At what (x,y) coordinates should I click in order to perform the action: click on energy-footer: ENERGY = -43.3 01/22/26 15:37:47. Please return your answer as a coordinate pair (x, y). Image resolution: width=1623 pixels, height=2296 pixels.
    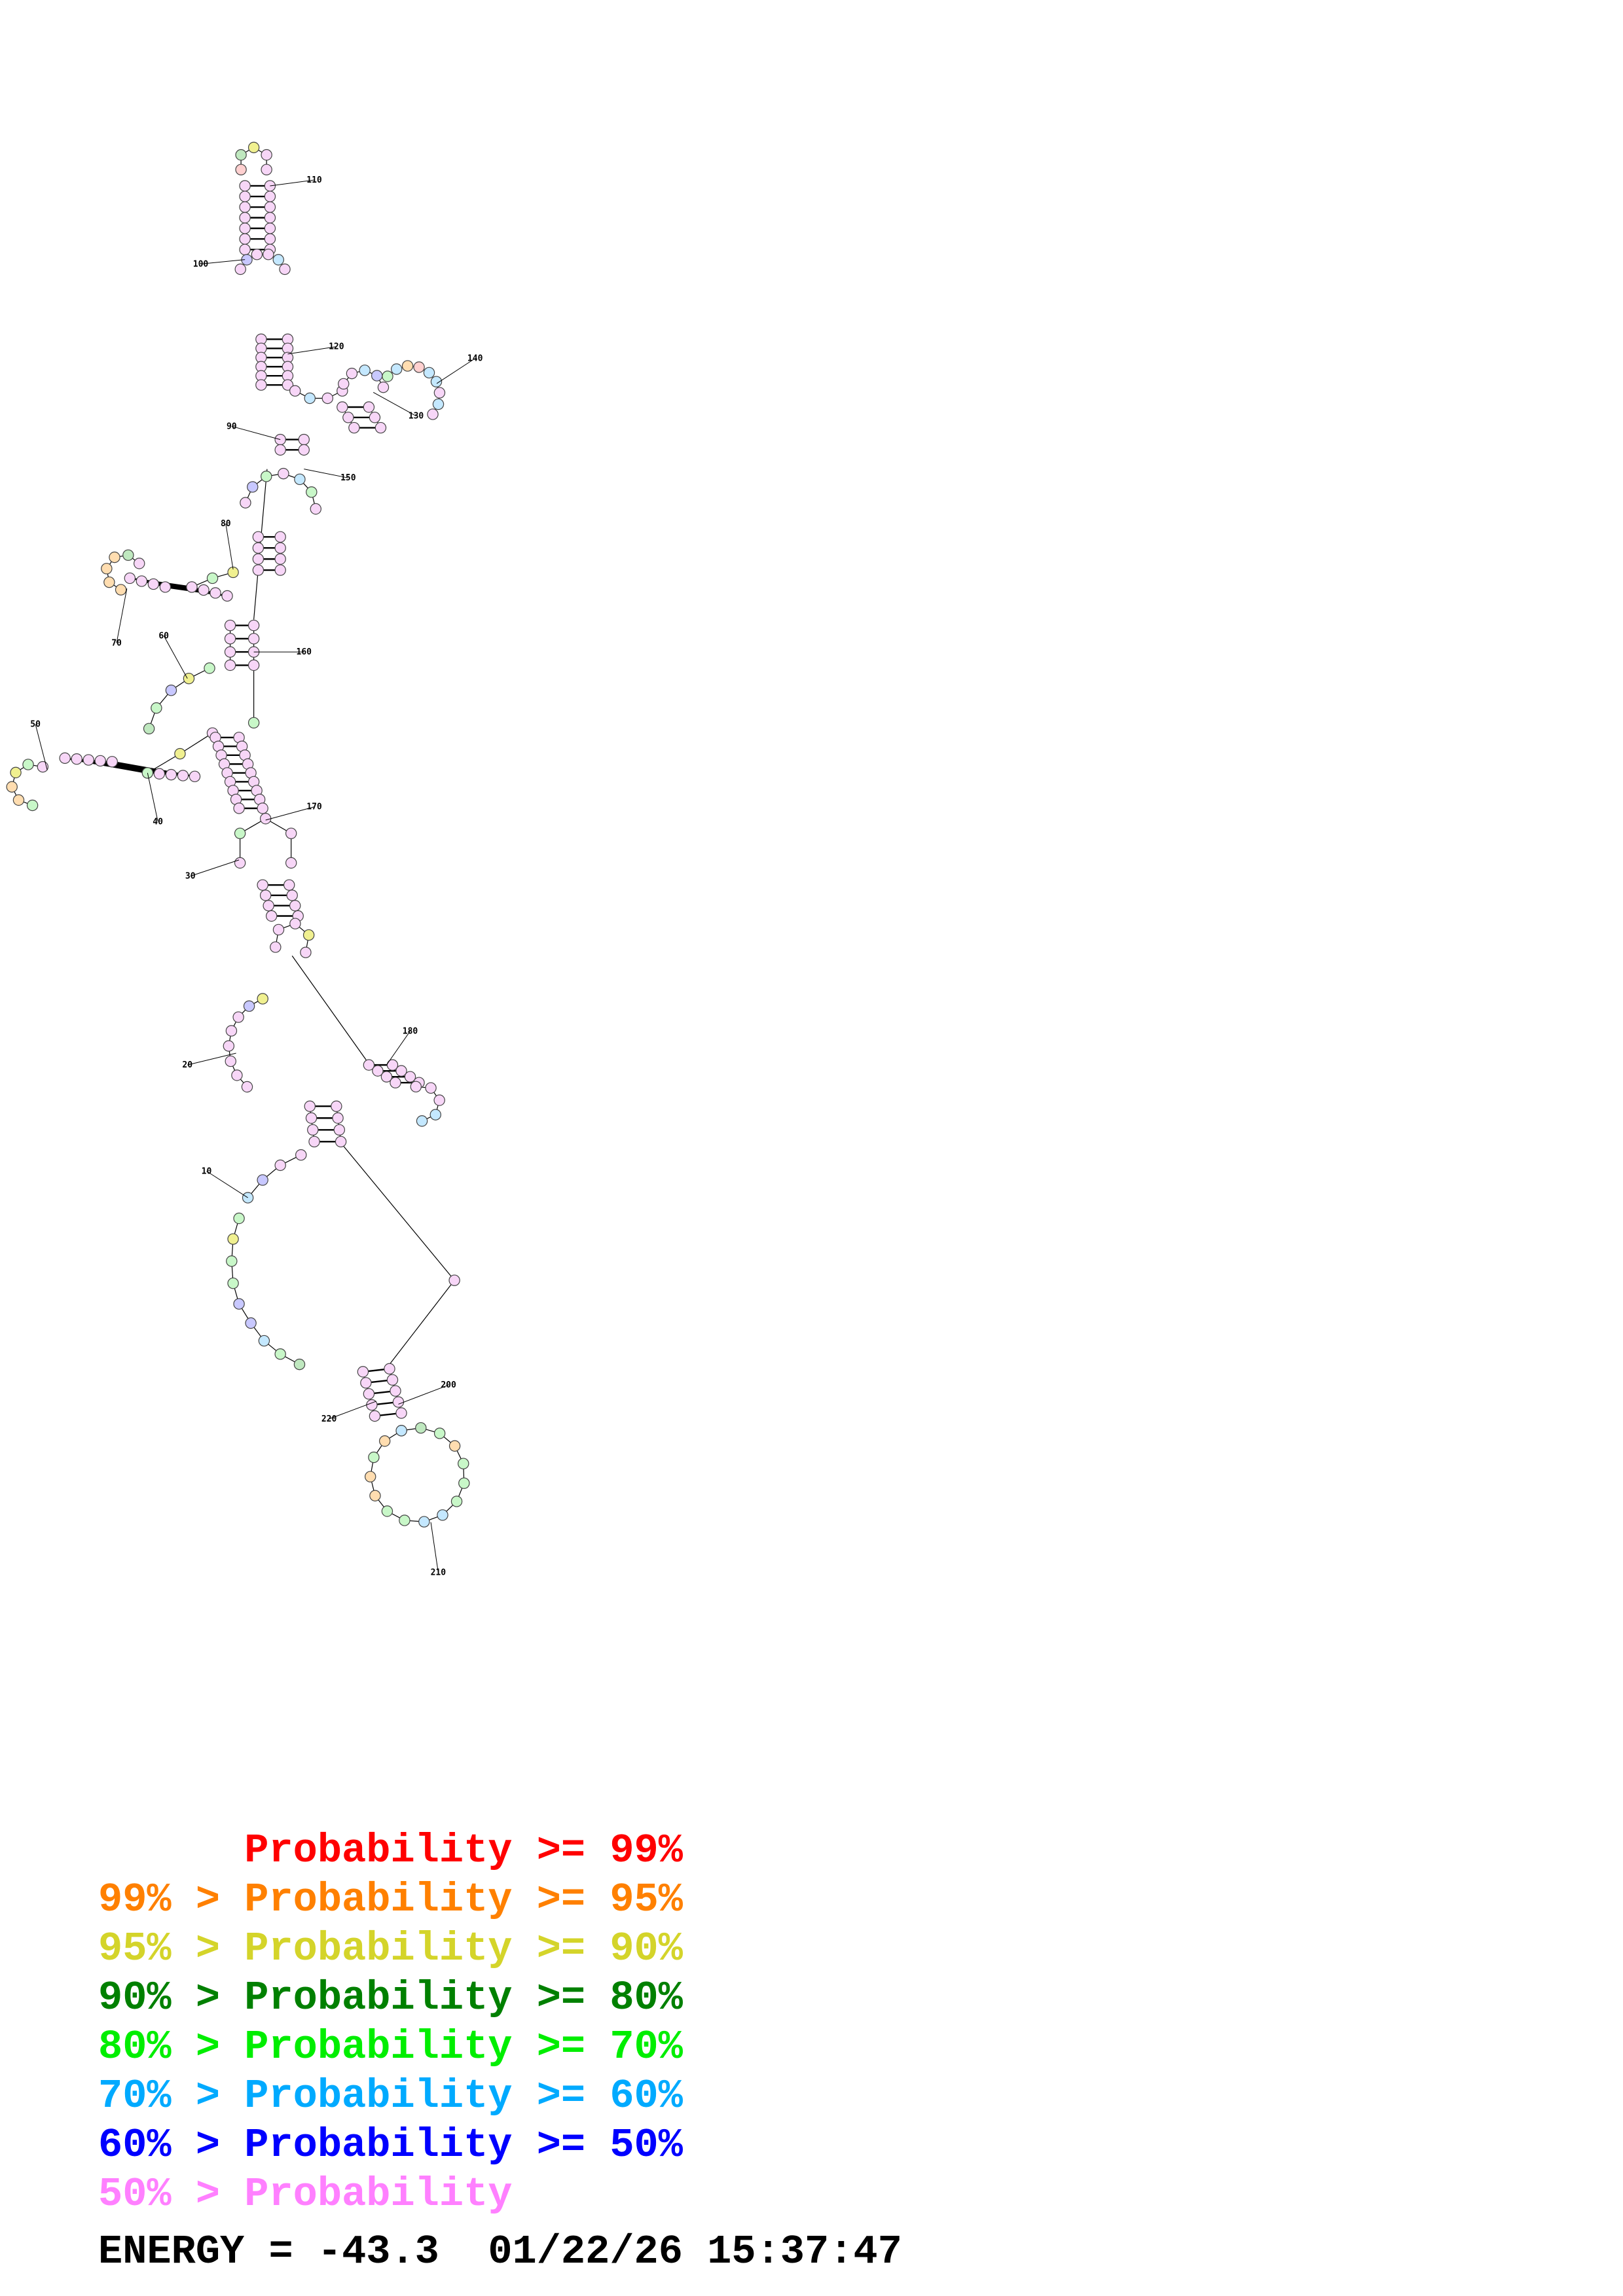
    Looking at the image, I should click on (500, 2252).